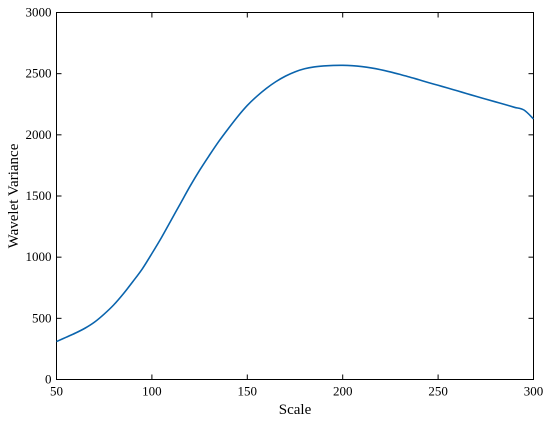 The width and height of the screenshot is (550, 421). Describe the element at coordinates (39, 12) in the screenshot. I see `y-tick-label: 3000` at that location.